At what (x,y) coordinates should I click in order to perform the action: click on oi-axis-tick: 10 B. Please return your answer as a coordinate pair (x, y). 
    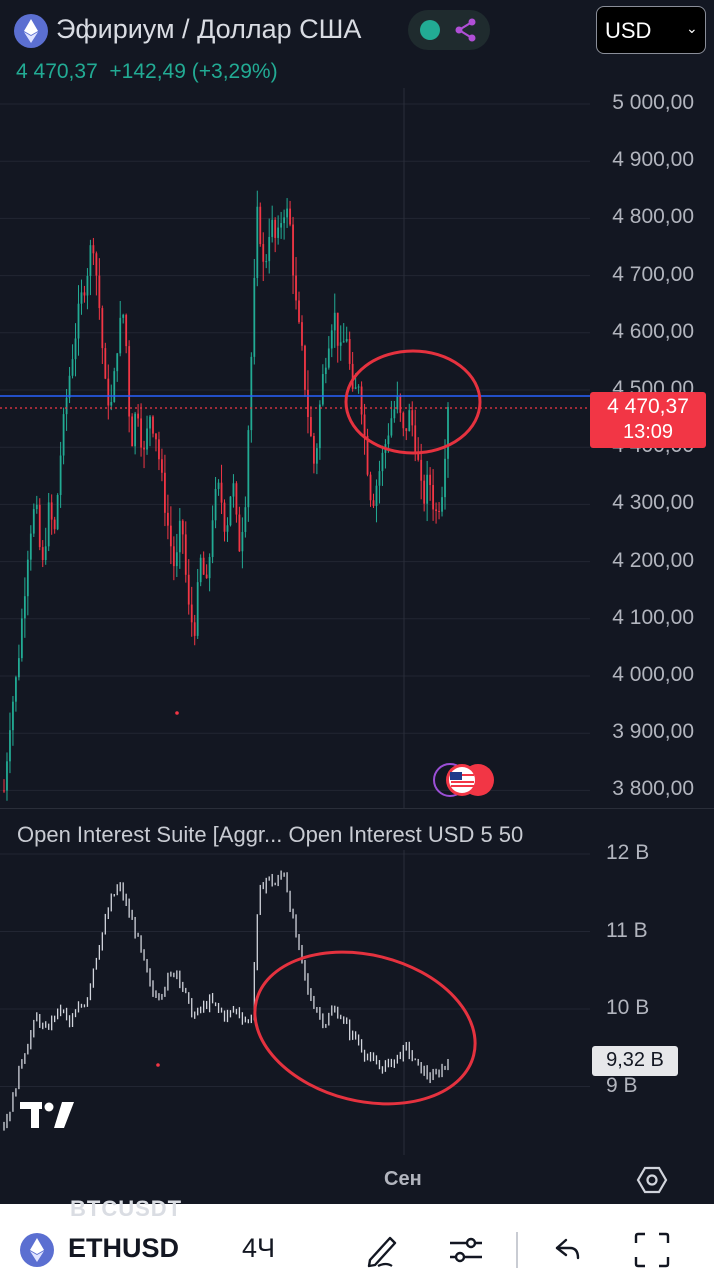
    Looking at the image, I should click on (628, 1007).